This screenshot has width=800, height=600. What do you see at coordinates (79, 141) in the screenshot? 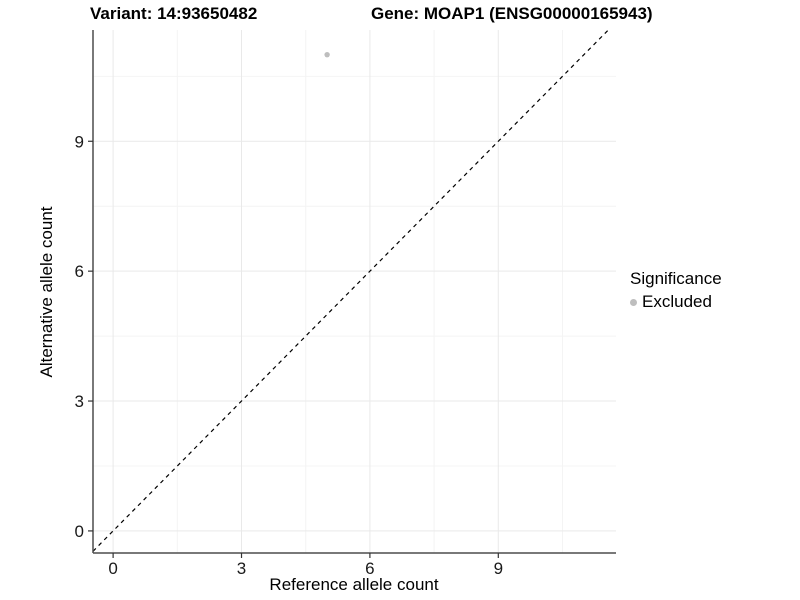
I see `y-tick-label: 9` at bounding box center [79, 141].